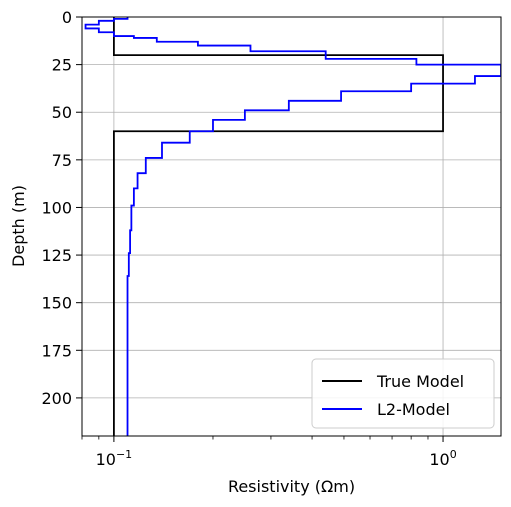 This screenshot has height=507, width=511. What do you see at coordinates (18, 226) in the screenshot?
I see `y-axis-label: Depth (m)` at bounding box center [18, 226].